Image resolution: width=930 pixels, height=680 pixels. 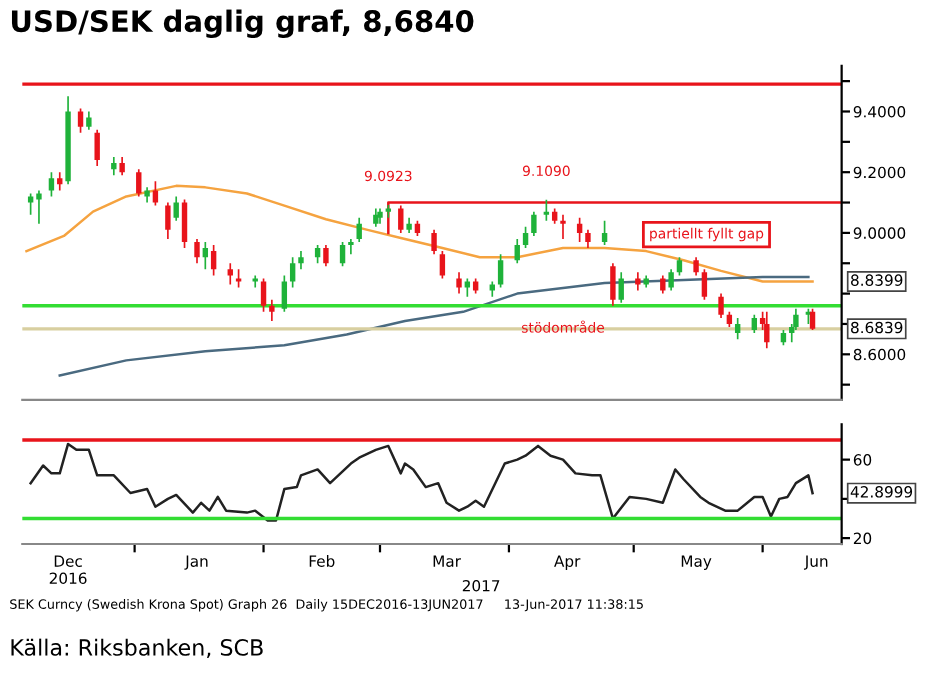 What do you see at coordinates (242, 24) in the screenshot?
I see `chart-title: USD/SEK daglig graf, 8,6840` at bounding box center [242, 24].